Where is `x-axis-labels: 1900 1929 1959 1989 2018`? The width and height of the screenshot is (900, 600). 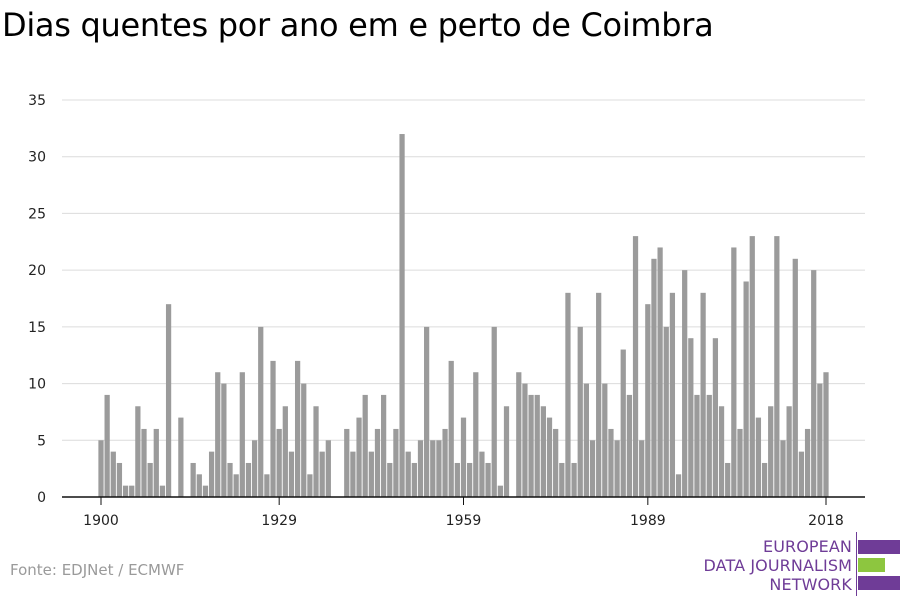 x-axis-labels: 1900 1929 1959 1989 2018 is located at coordinates (463, 521).